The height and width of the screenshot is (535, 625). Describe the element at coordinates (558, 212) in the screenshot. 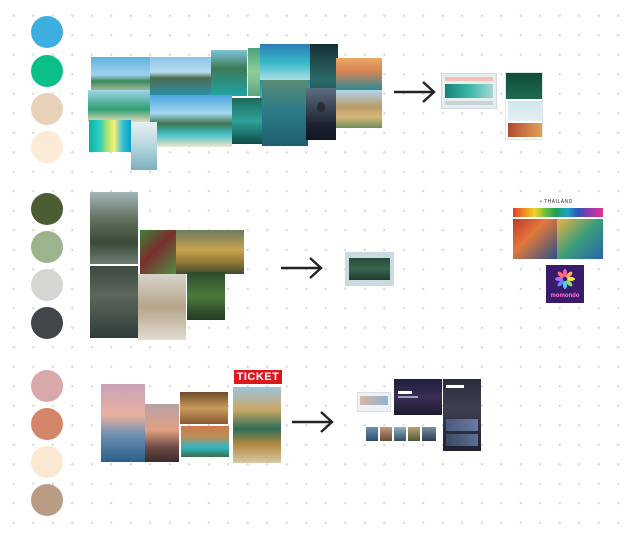

I see `color-strip` at that location.